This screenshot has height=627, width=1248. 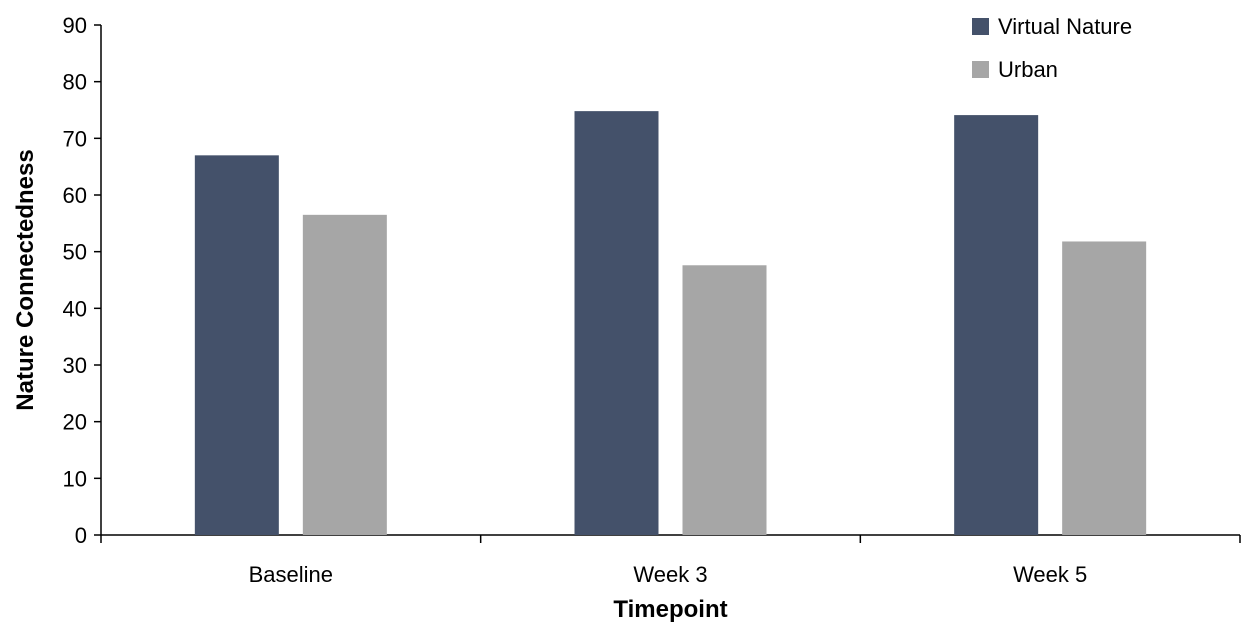 What do you see at coordinates (1065, 26) in the screenshot?
I see `legend-label: Virtual Nature` at bounding box center [1065, 26].